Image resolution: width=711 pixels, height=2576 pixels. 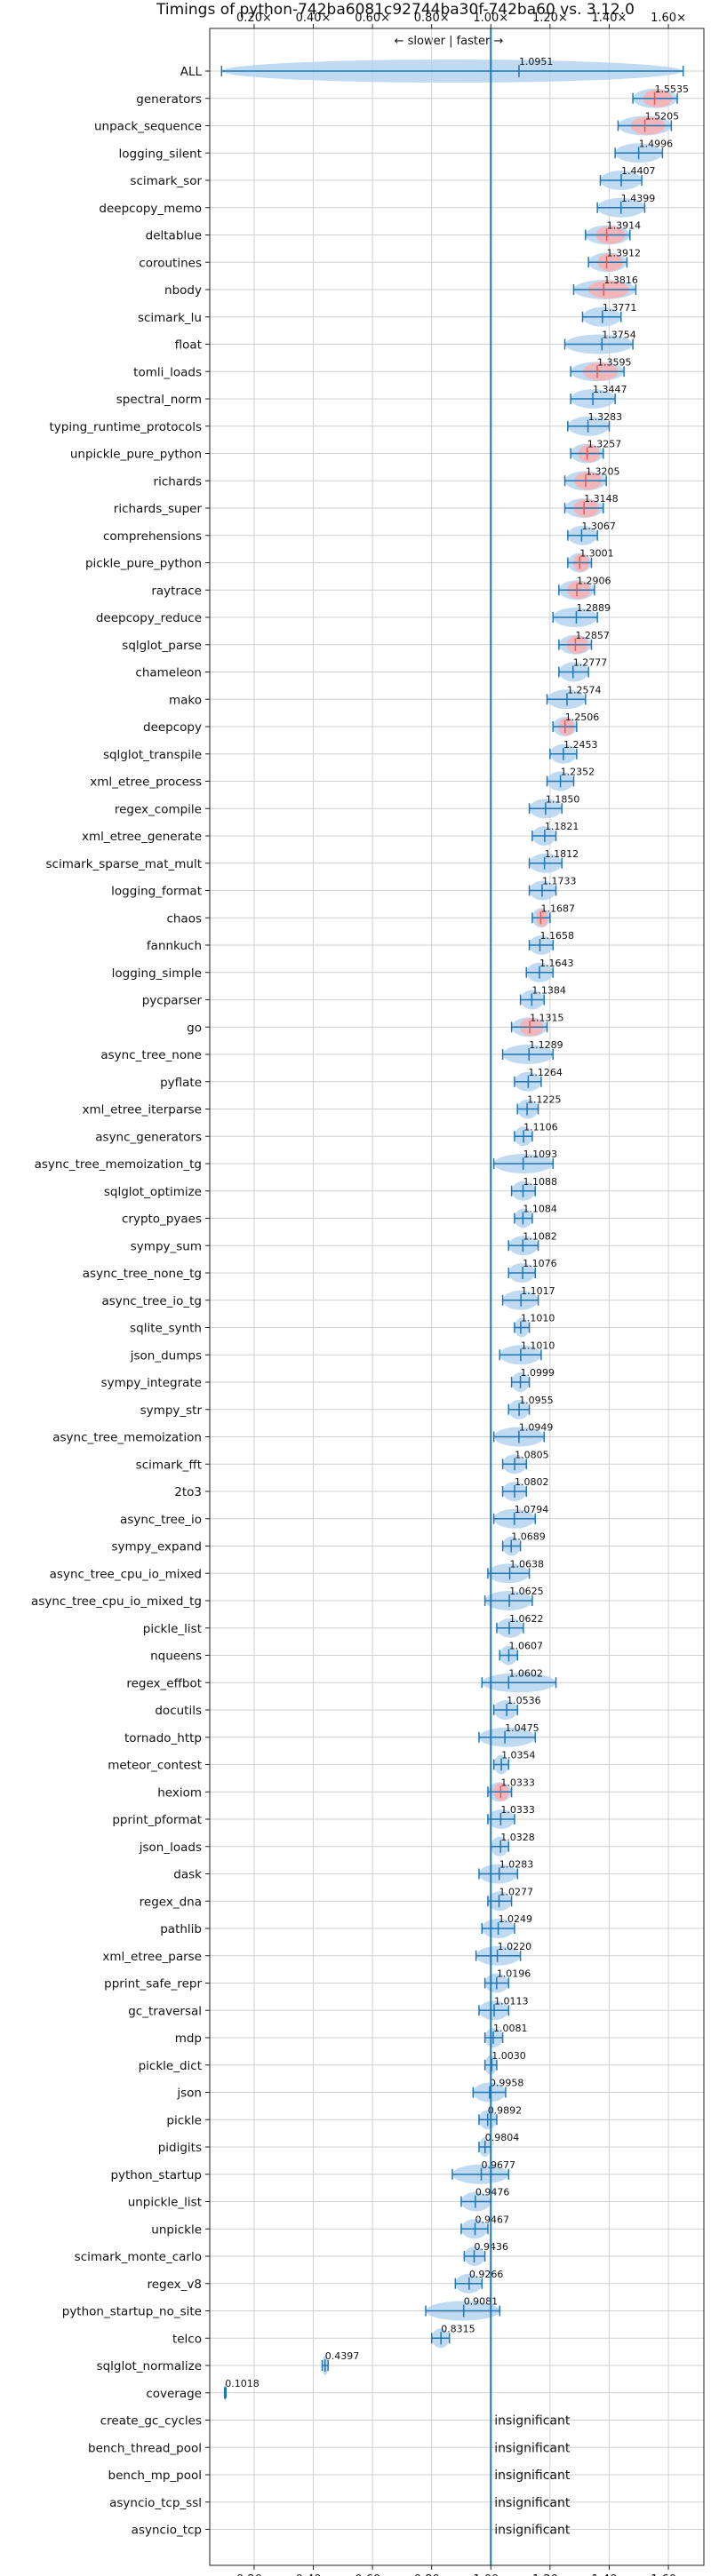 What do you see at coordinates (545, 1072) in the screenshot?
I see `value-label: 1.1264` at bounding box center [545, 1072].